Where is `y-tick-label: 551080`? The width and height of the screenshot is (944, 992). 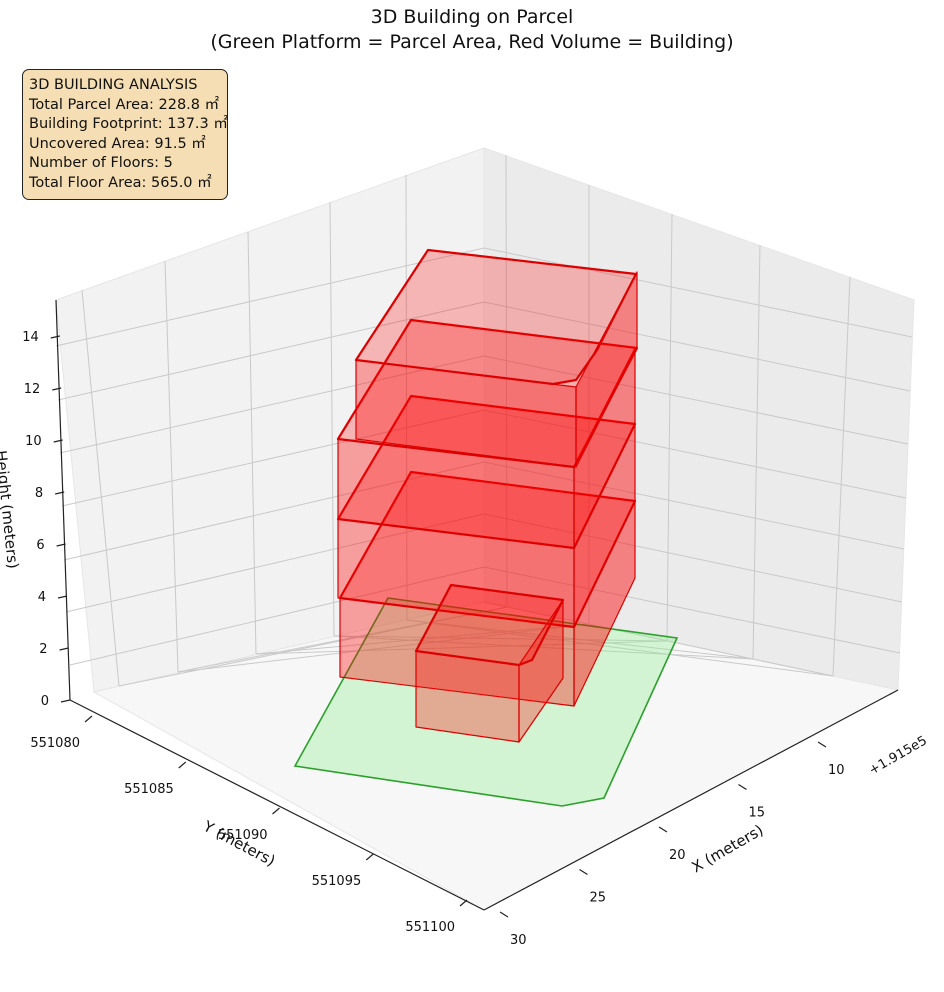 y-tick-label: 551080 is located at coordinates (55, 743).